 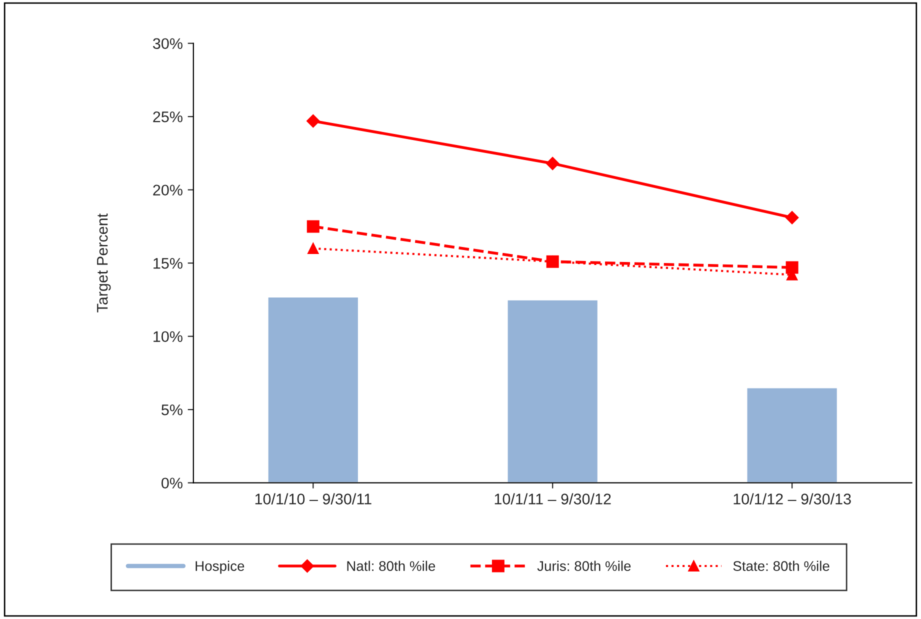 What do you see at coordinates (168, 336) in the screenshot?
I see `y-tick-label: 10%` at bounding box center [168, 336].